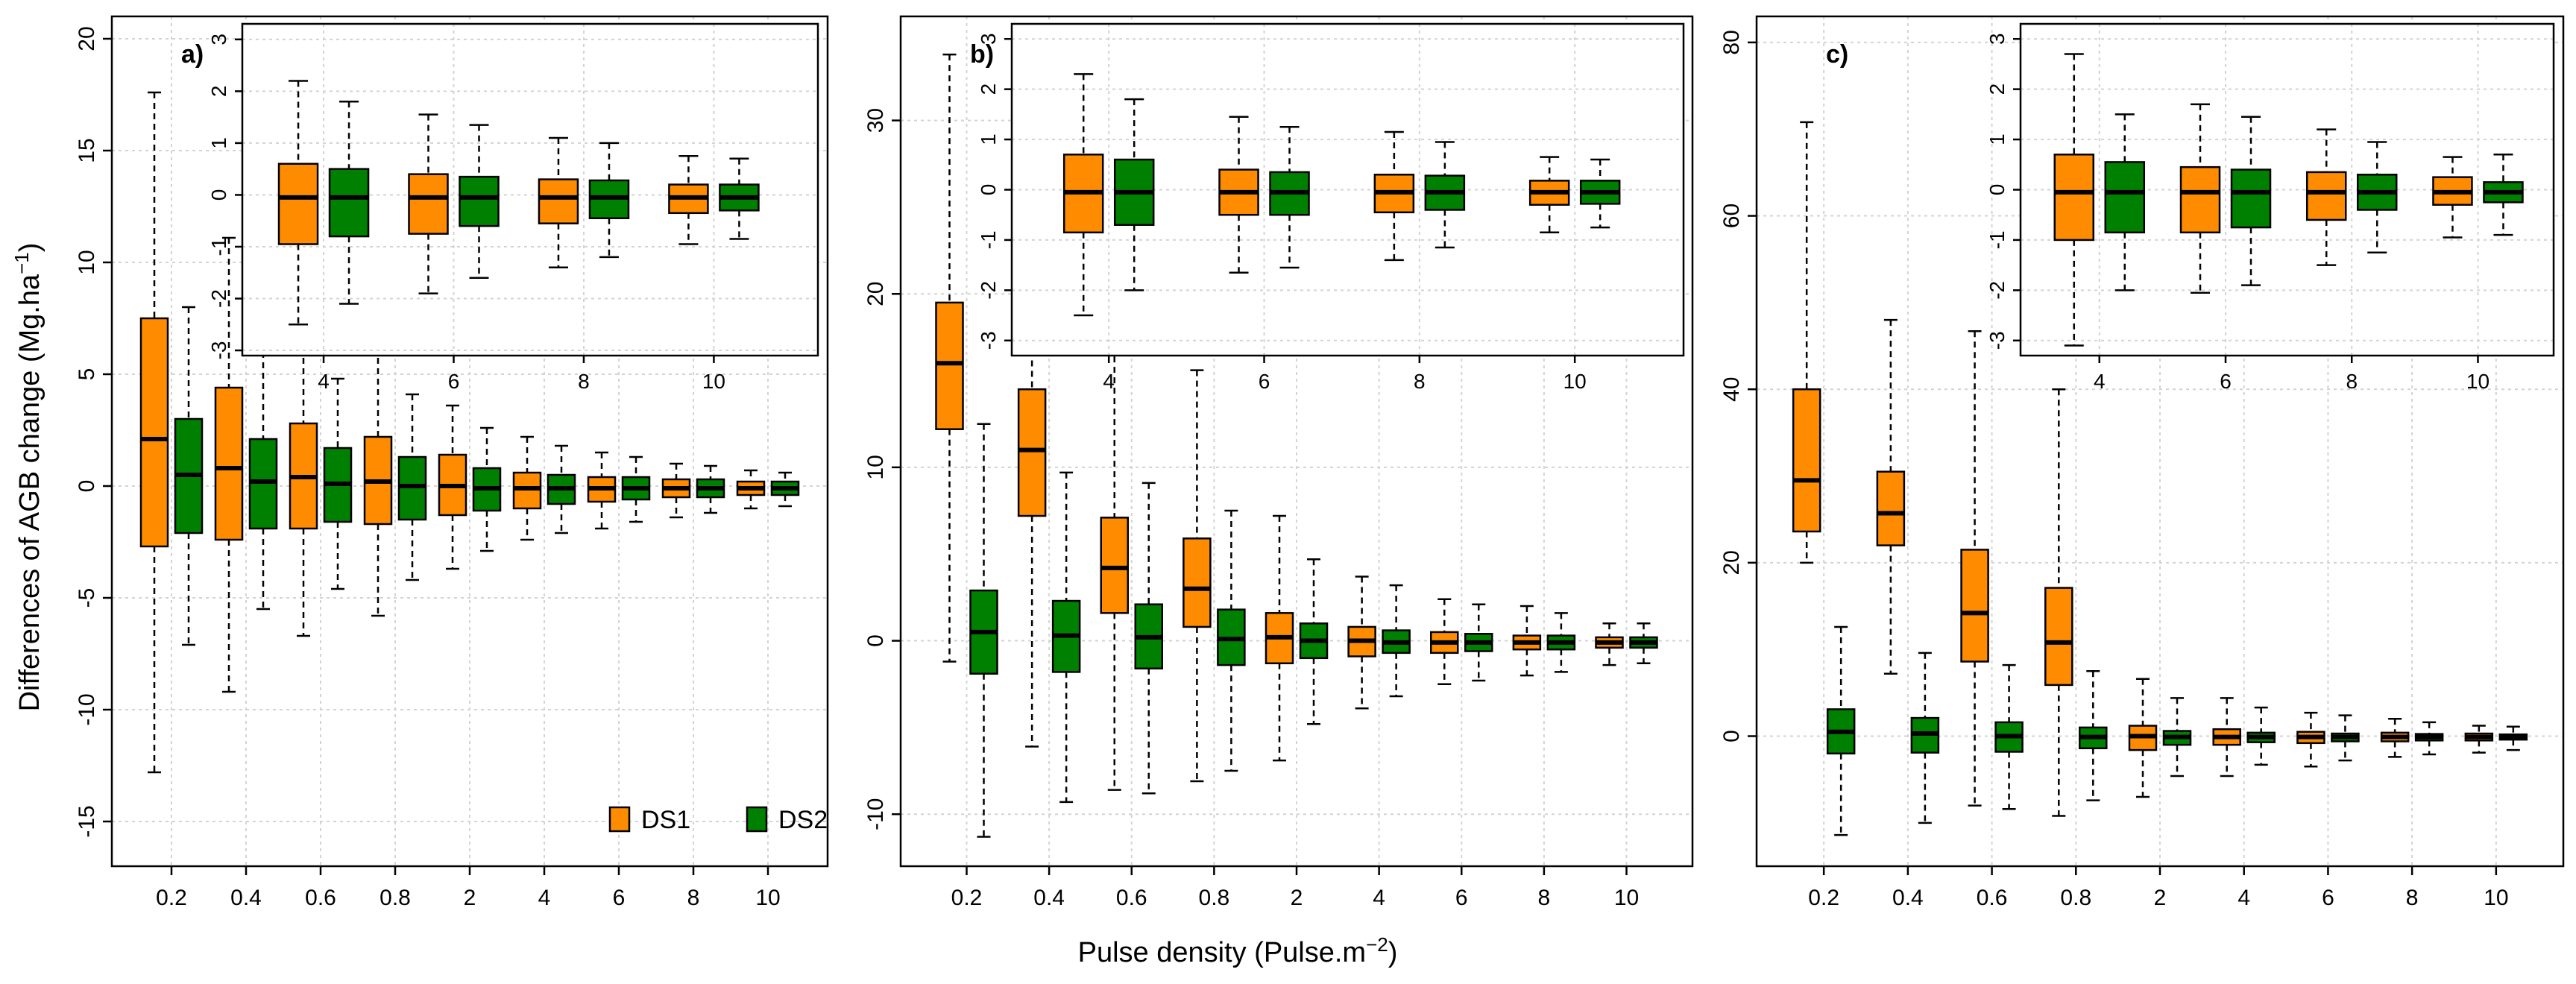 This screenshot has height=984, width=2576. Describe the element at coordinates (1997, 341) in the screenshot. I see `inset-y-tick-label: -3` at that location.